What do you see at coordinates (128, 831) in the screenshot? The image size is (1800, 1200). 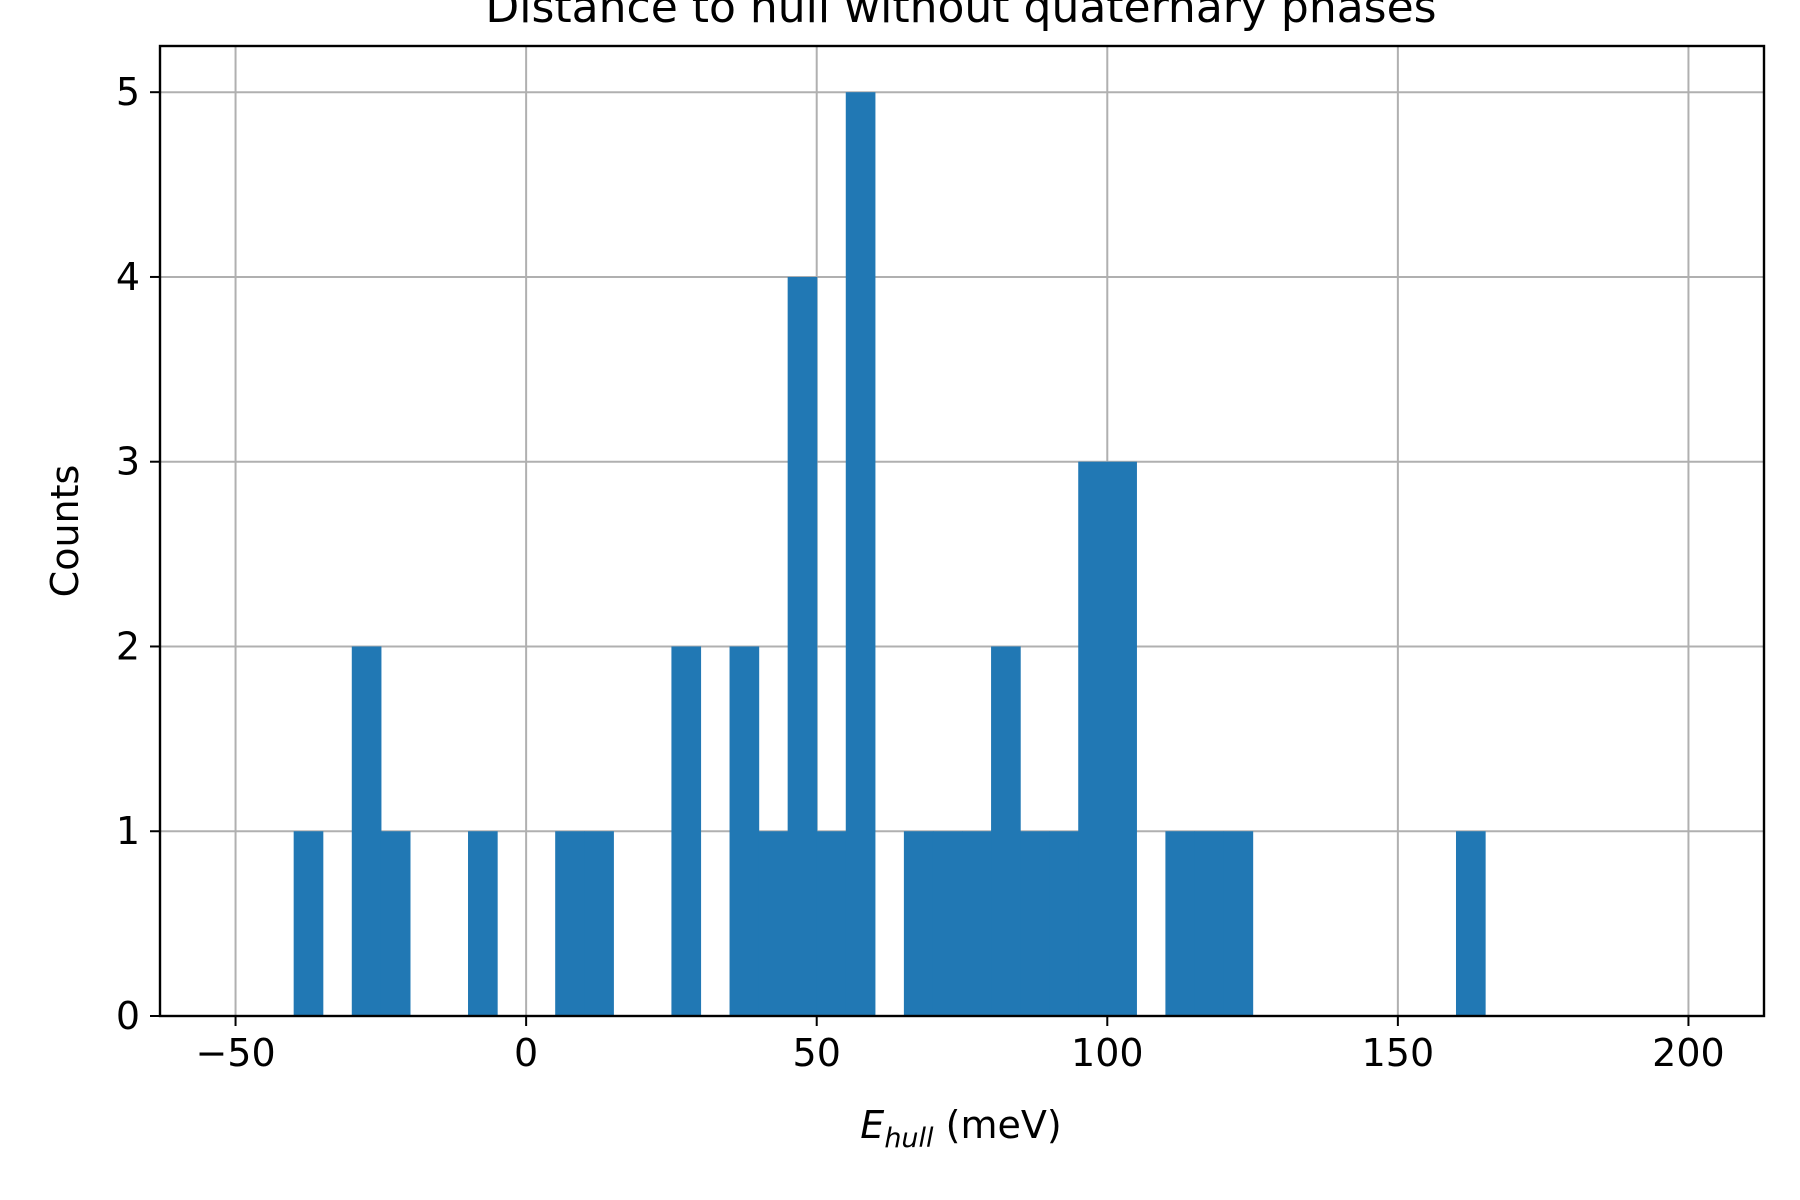 I see `y-tick-label: 1` at bounding box center [128, 831].